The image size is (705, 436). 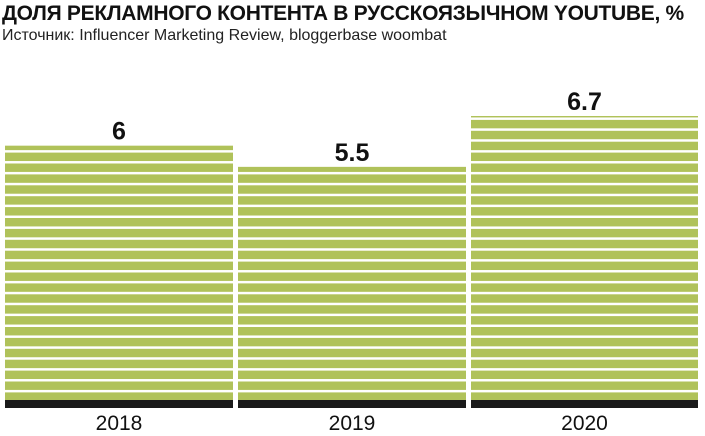 What do you see at coordinates (584, 423) in the screenshot?
I see `category-label-2020: 2020` at bounding box center [584, 423].